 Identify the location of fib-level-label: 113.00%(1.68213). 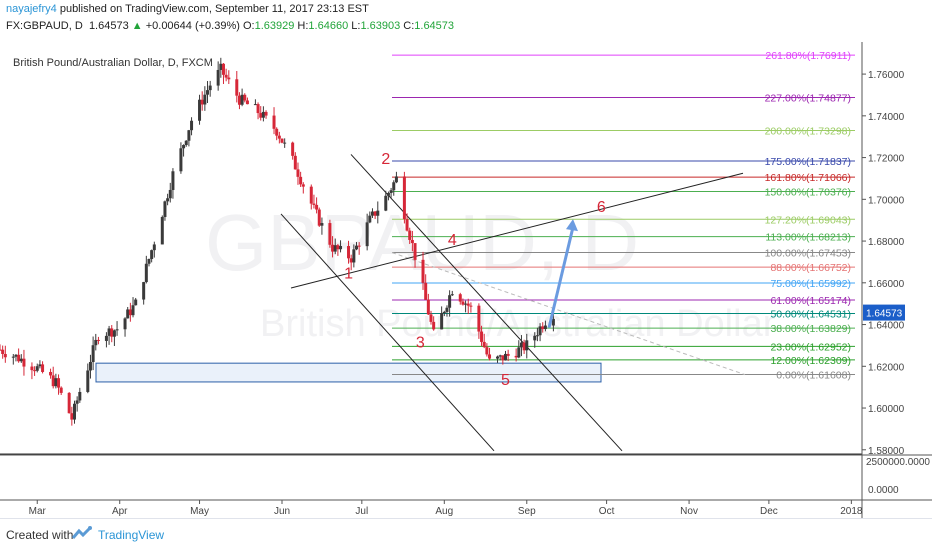
(808, 238).